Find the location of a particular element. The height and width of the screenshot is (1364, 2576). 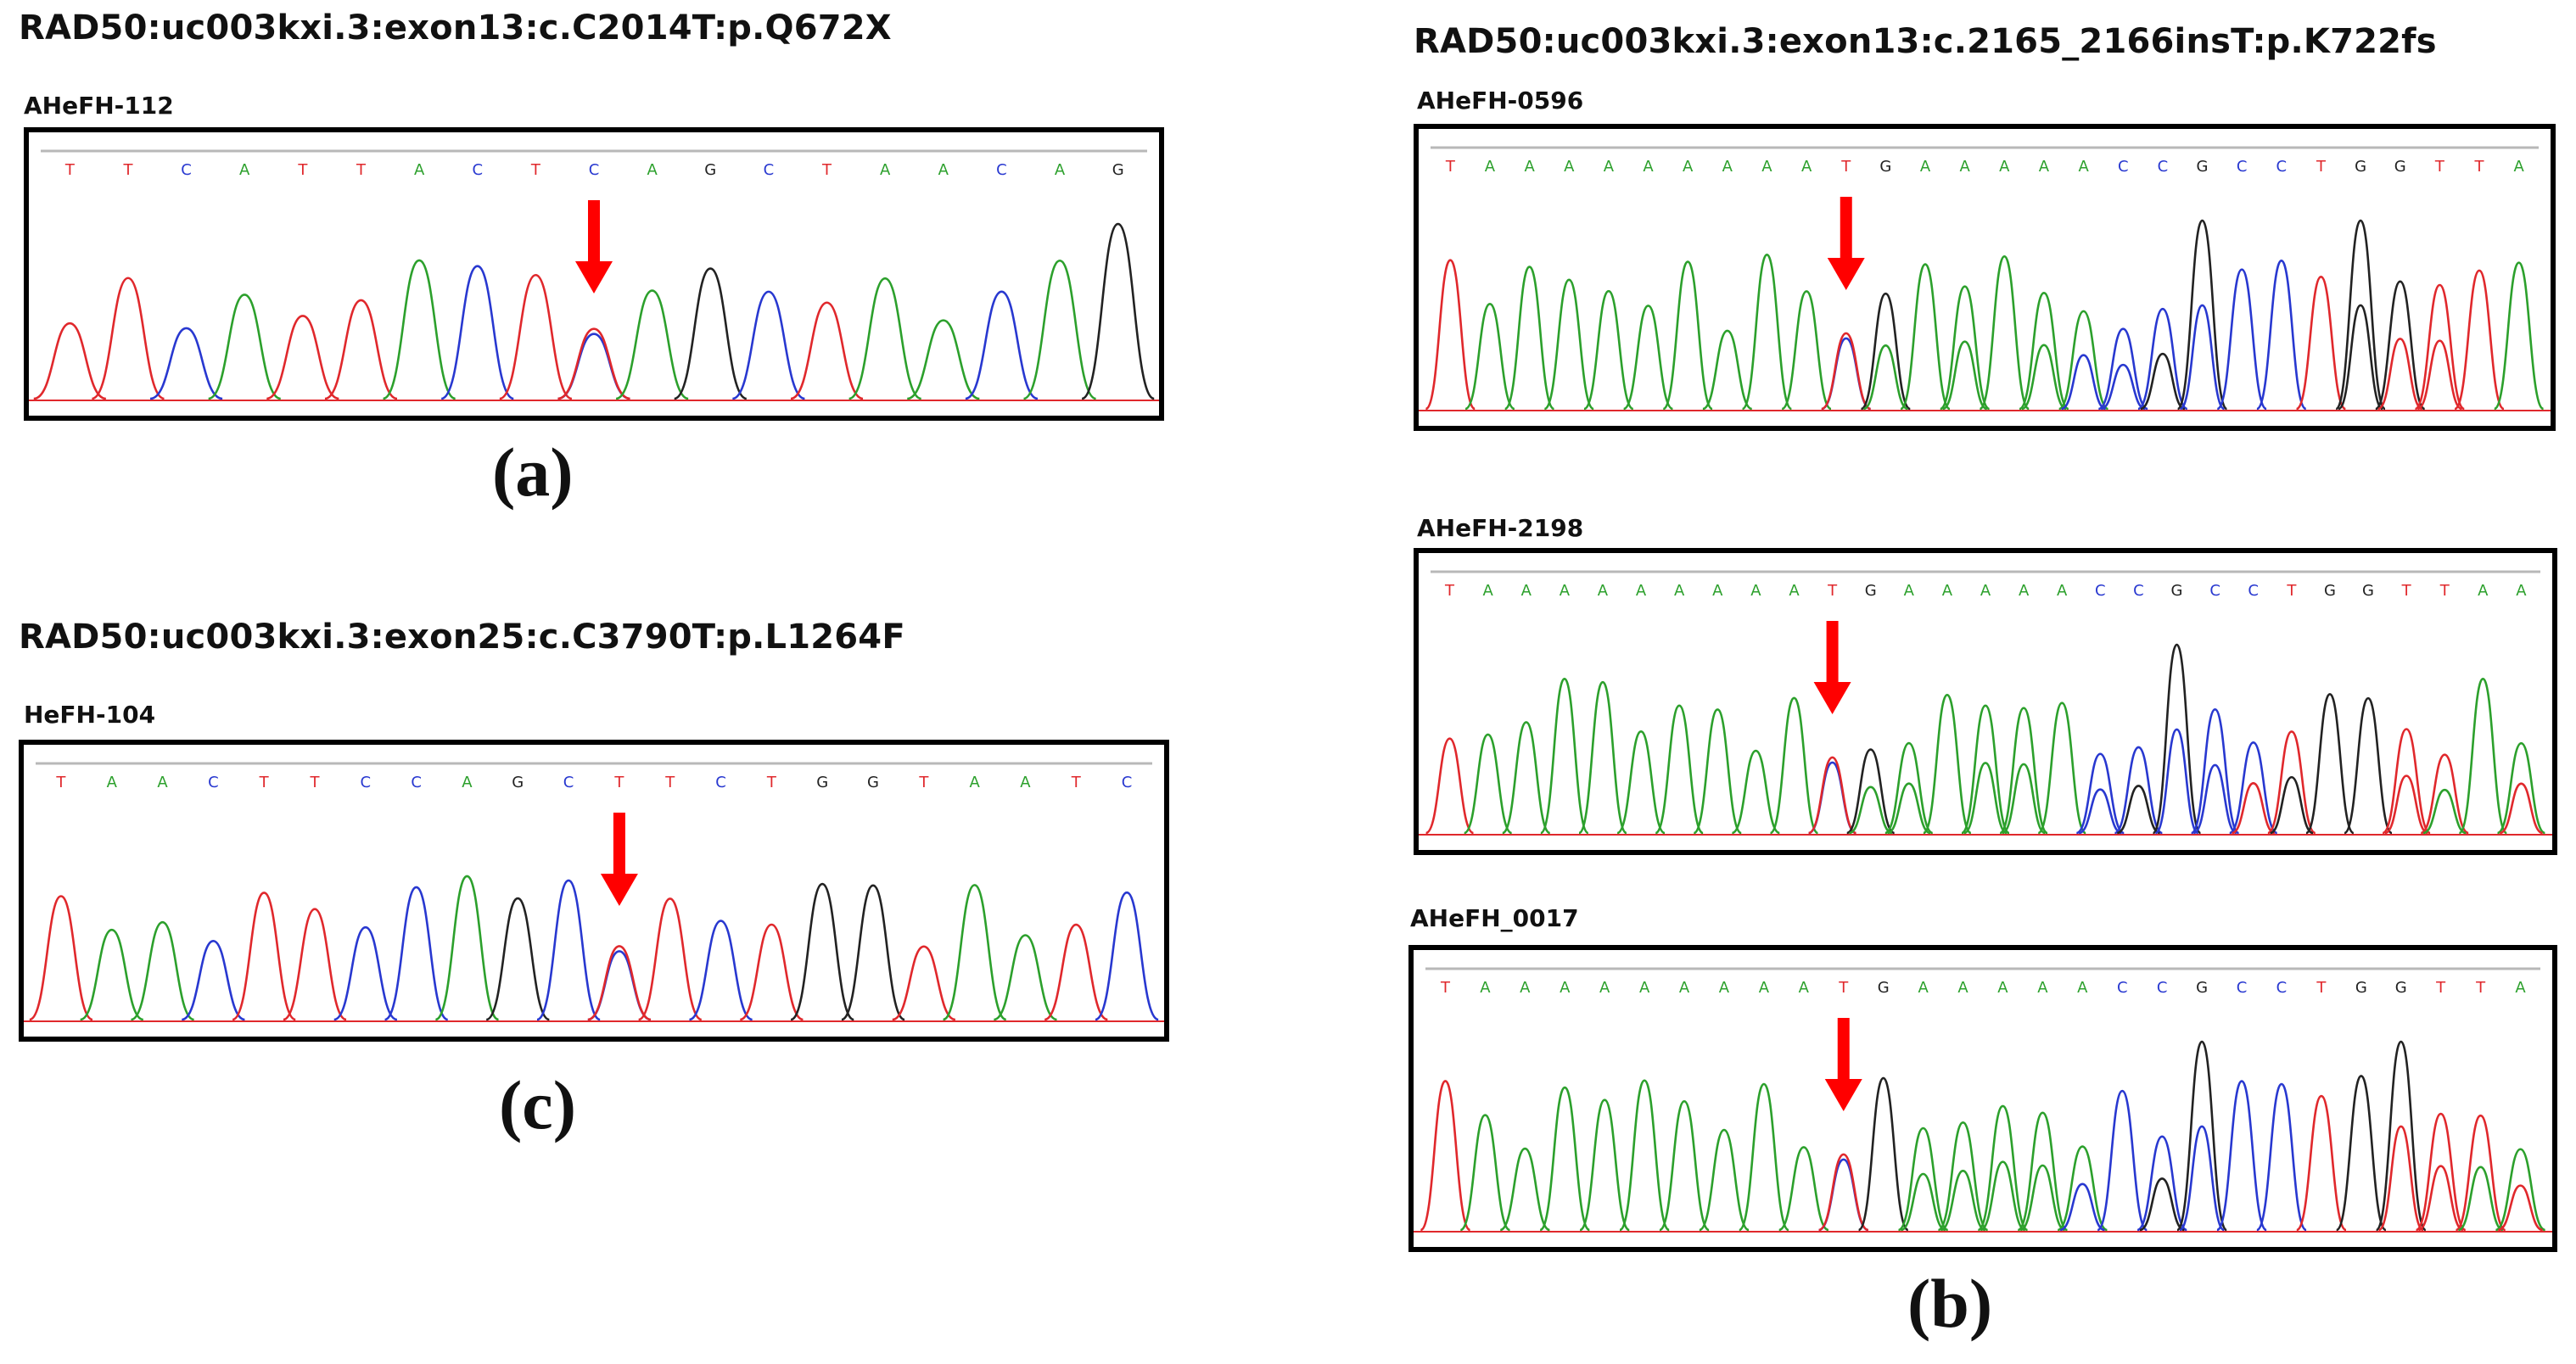

panel-b-sample-label-2: AHeFH-2198 is located at coordinates (1501, 528).